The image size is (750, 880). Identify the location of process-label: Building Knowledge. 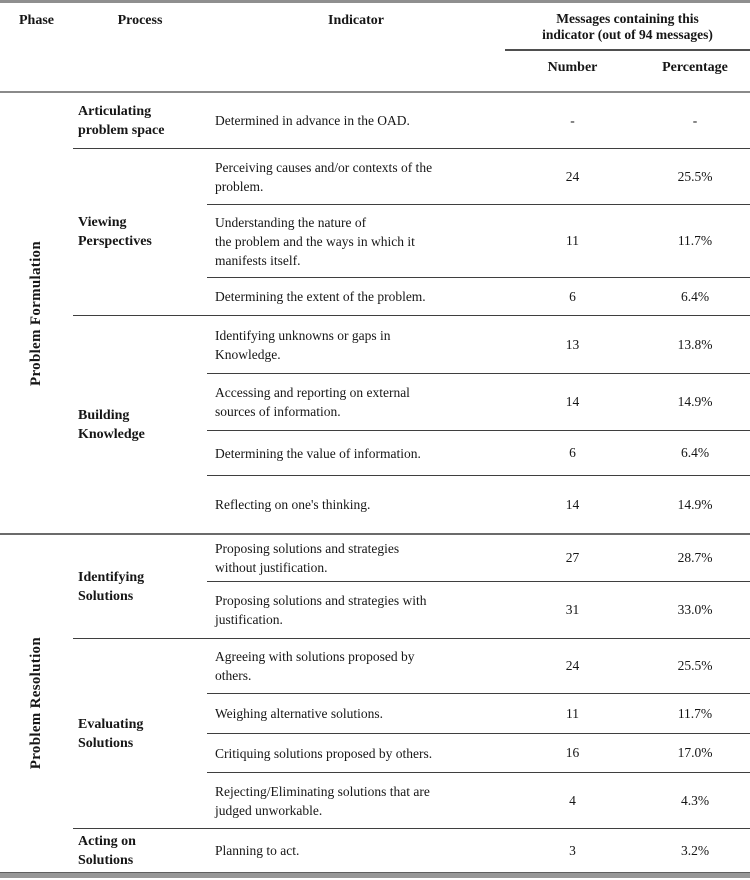
(111, 424).